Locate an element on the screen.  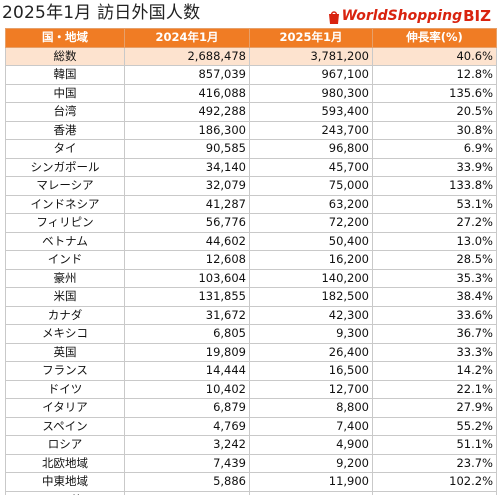
value-2024-cell: 44,602 is located at coordinates (187, 241).